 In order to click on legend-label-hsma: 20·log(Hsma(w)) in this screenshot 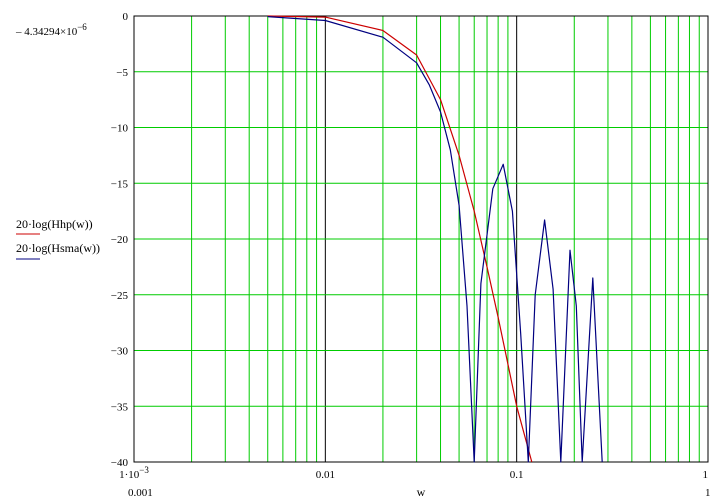, I will do `click(58, 248)`.